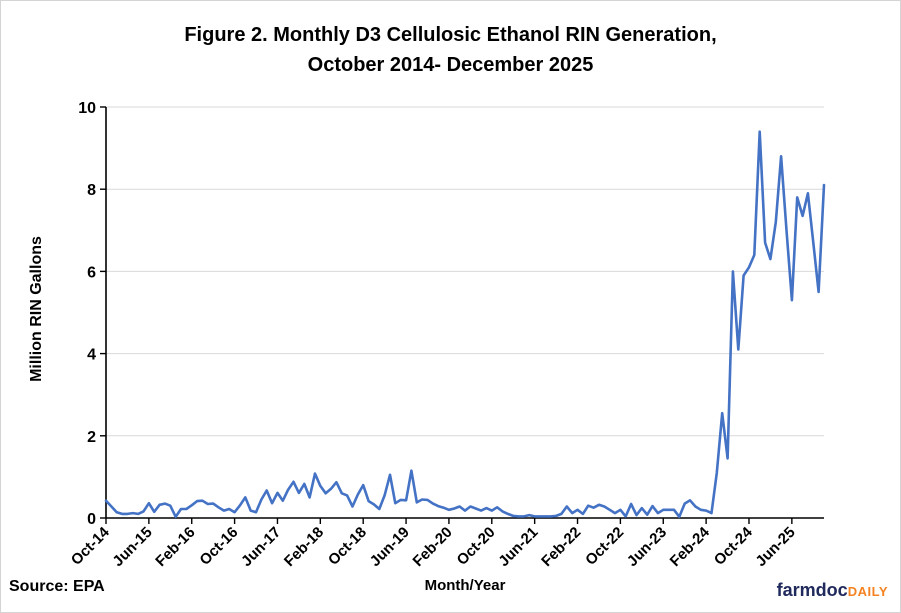  What do you see at coordinates (91, 437) in the screenshot?
I see `svg-text: 2` at bounding box center [91, 437].